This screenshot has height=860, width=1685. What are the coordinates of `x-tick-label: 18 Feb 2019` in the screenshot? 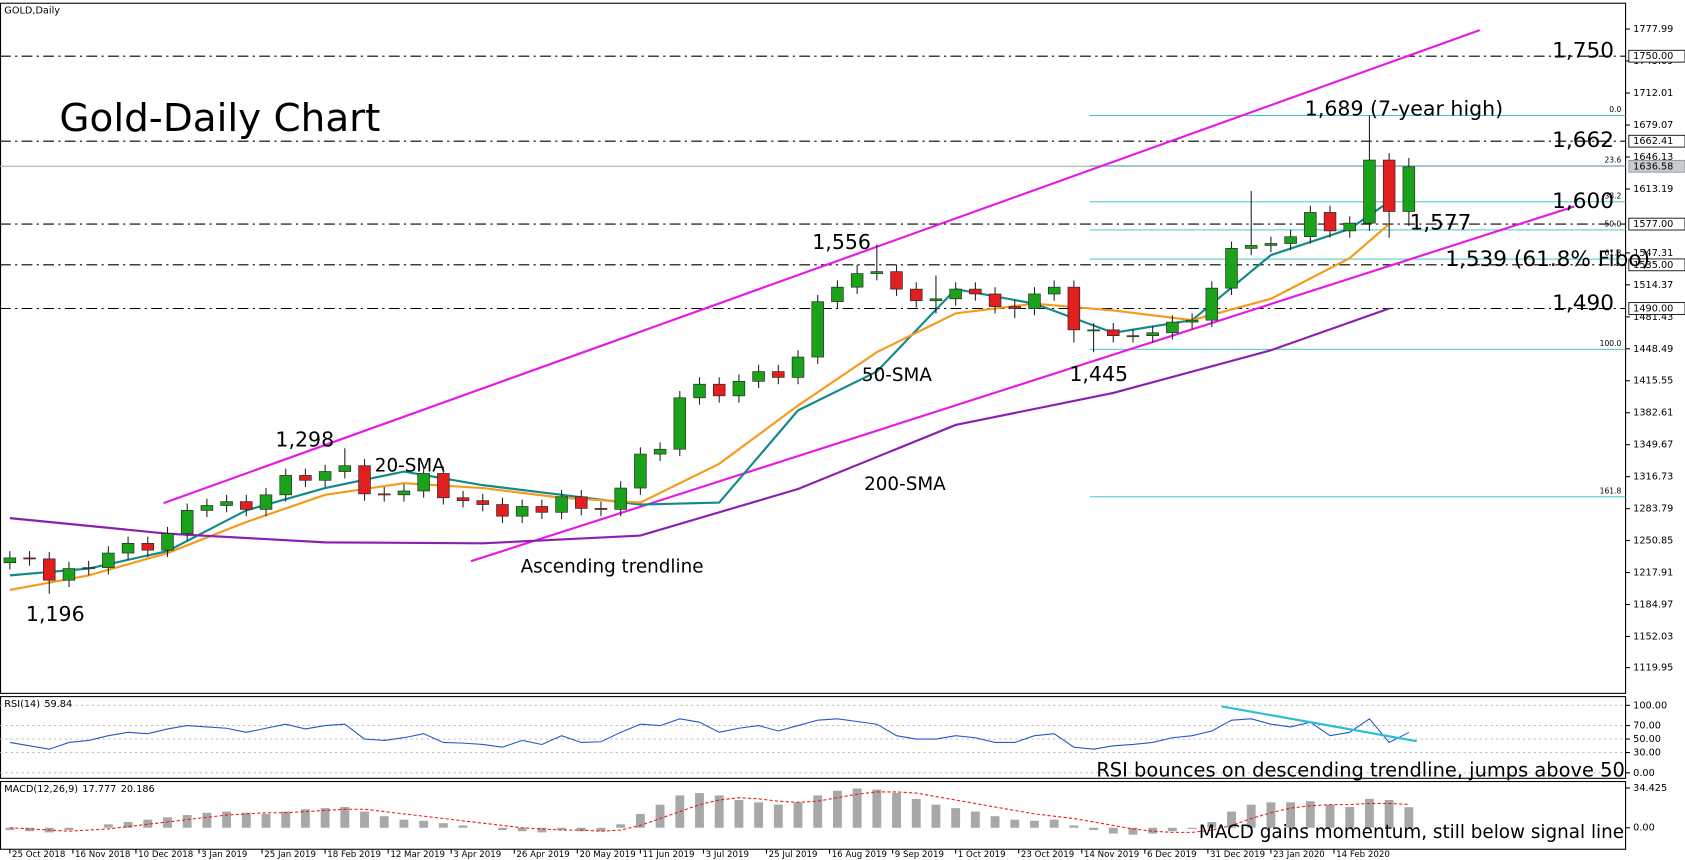 It's located at (354, 855).